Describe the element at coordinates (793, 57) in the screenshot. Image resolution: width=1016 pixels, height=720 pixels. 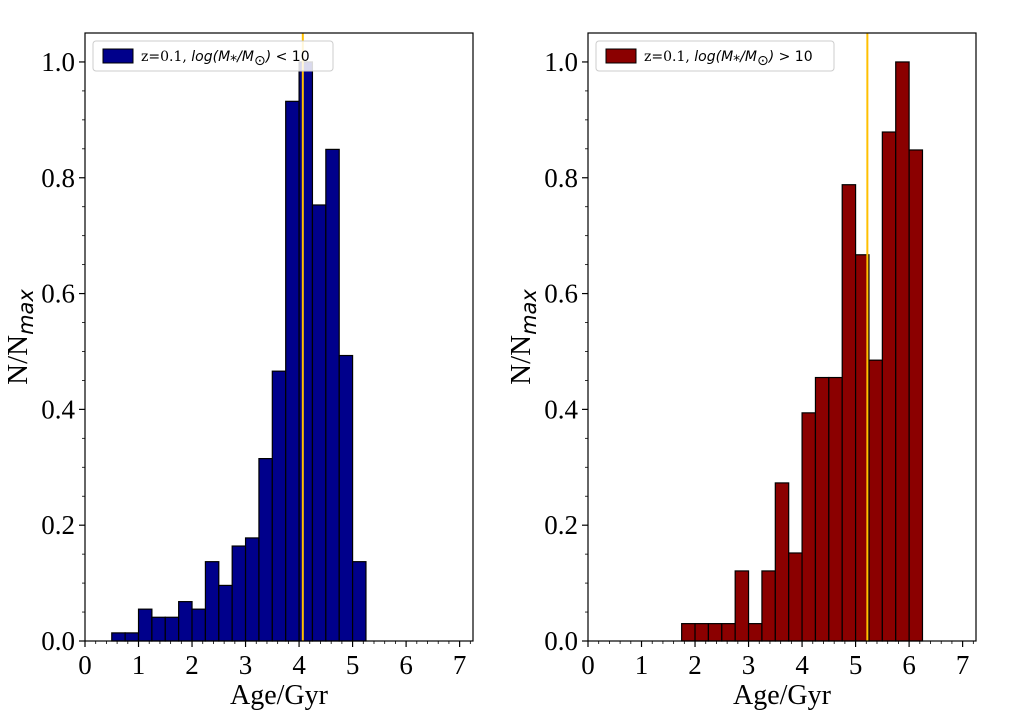
I see `legend-comparison: > 10` at that location.